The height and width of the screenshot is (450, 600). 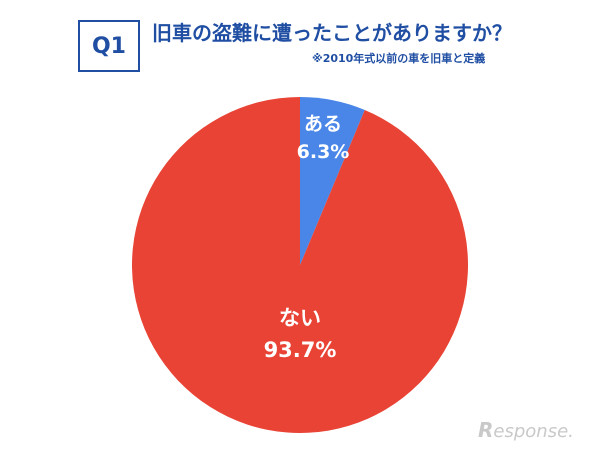 I want to click on chart-title: 旧車の盗難に遭ったことがありますか？, so click(x=332, y=33).